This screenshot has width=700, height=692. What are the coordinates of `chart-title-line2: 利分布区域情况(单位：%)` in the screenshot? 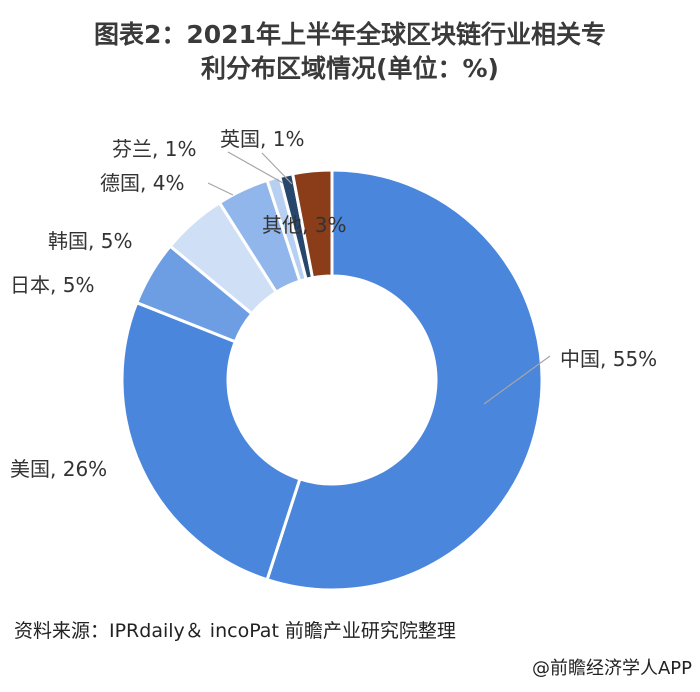 It's located at (350, 68).